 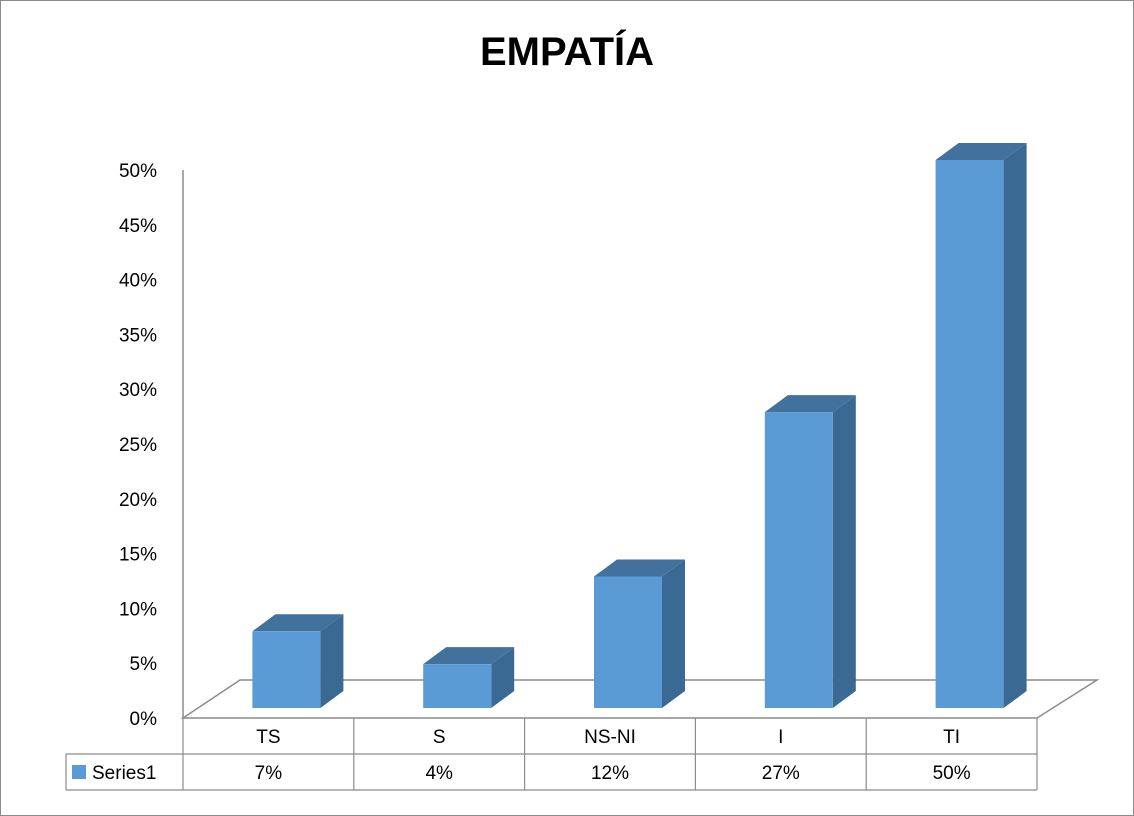 I want to click on category-label: NS-NI, so click(x=610, y=737).